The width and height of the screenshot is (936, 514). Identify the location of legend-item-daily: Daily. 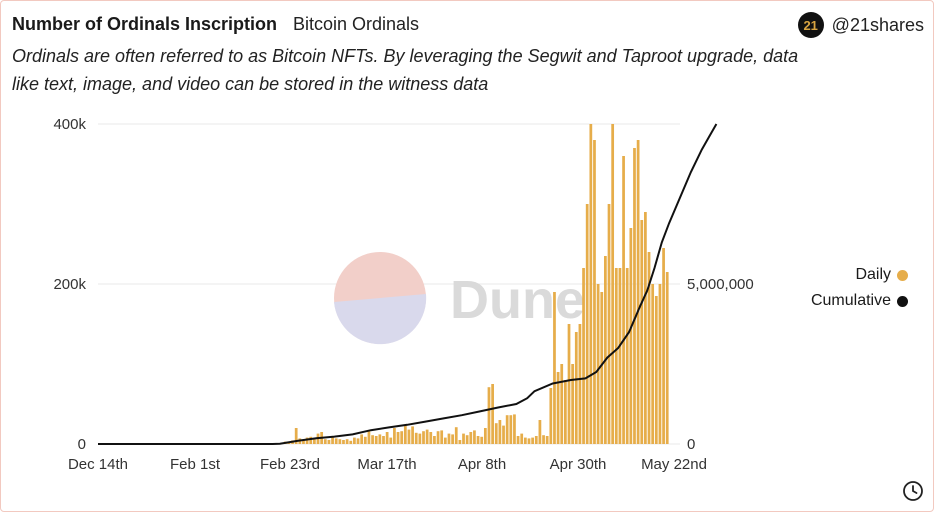
(859, 275).